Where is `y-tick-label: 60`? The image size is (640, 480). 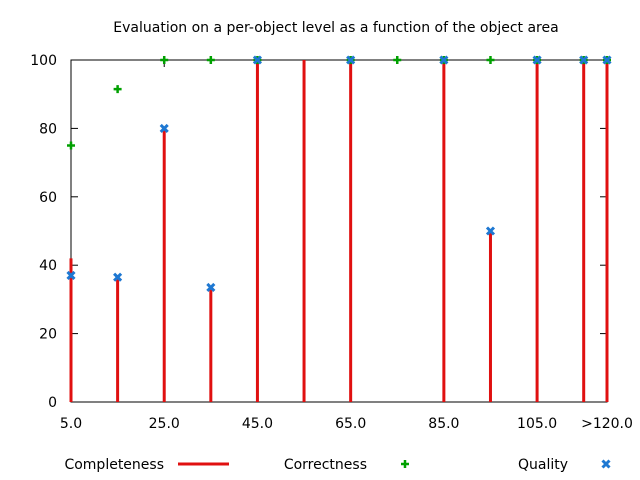
y-tick-label: 60 is located at coordinates (48, 198).